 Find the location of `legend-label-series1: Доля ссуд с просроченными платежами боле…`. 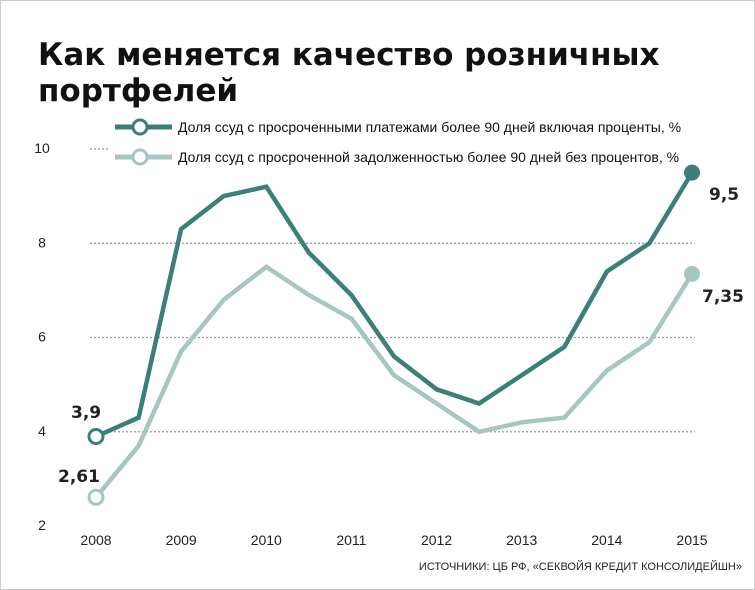

legend-label-series1: Доля ссуд с просроченными платежами боле… is located at coordinates (429, 127).